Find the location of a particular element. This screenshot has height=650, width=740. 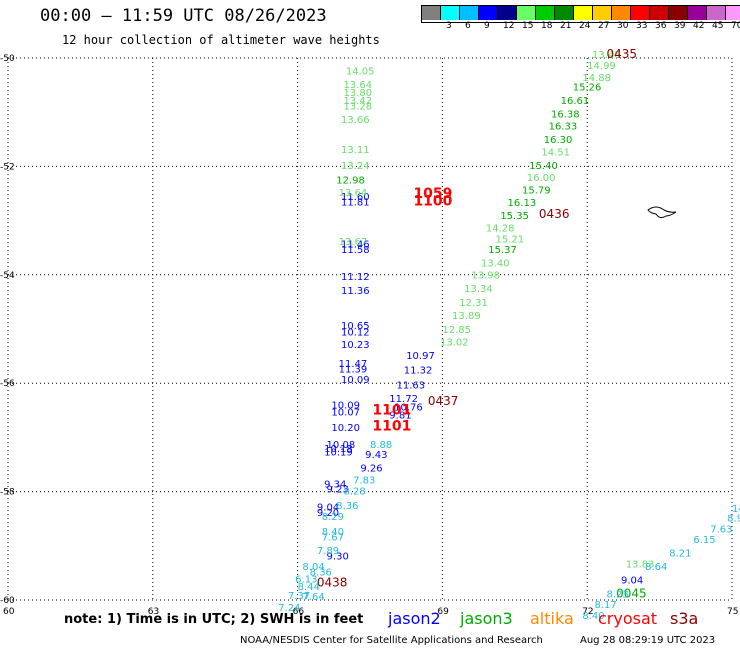

wave-height-label: 16.00 is located at coordinates (541, 178).